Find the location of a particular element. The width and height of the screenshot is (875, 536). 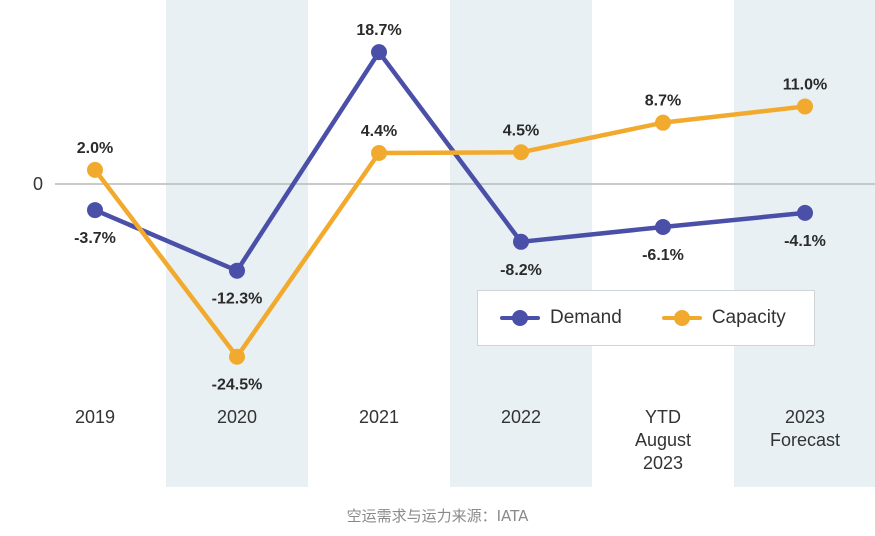

data-label-capacity: -24.5% is located at coordinates (237, 385).